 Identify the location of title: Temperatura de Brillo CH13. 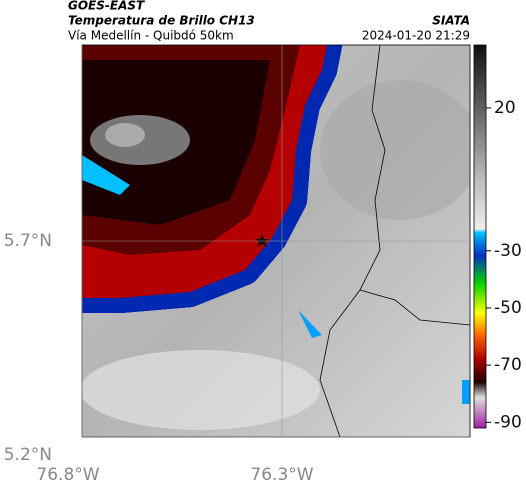
(161, 21).